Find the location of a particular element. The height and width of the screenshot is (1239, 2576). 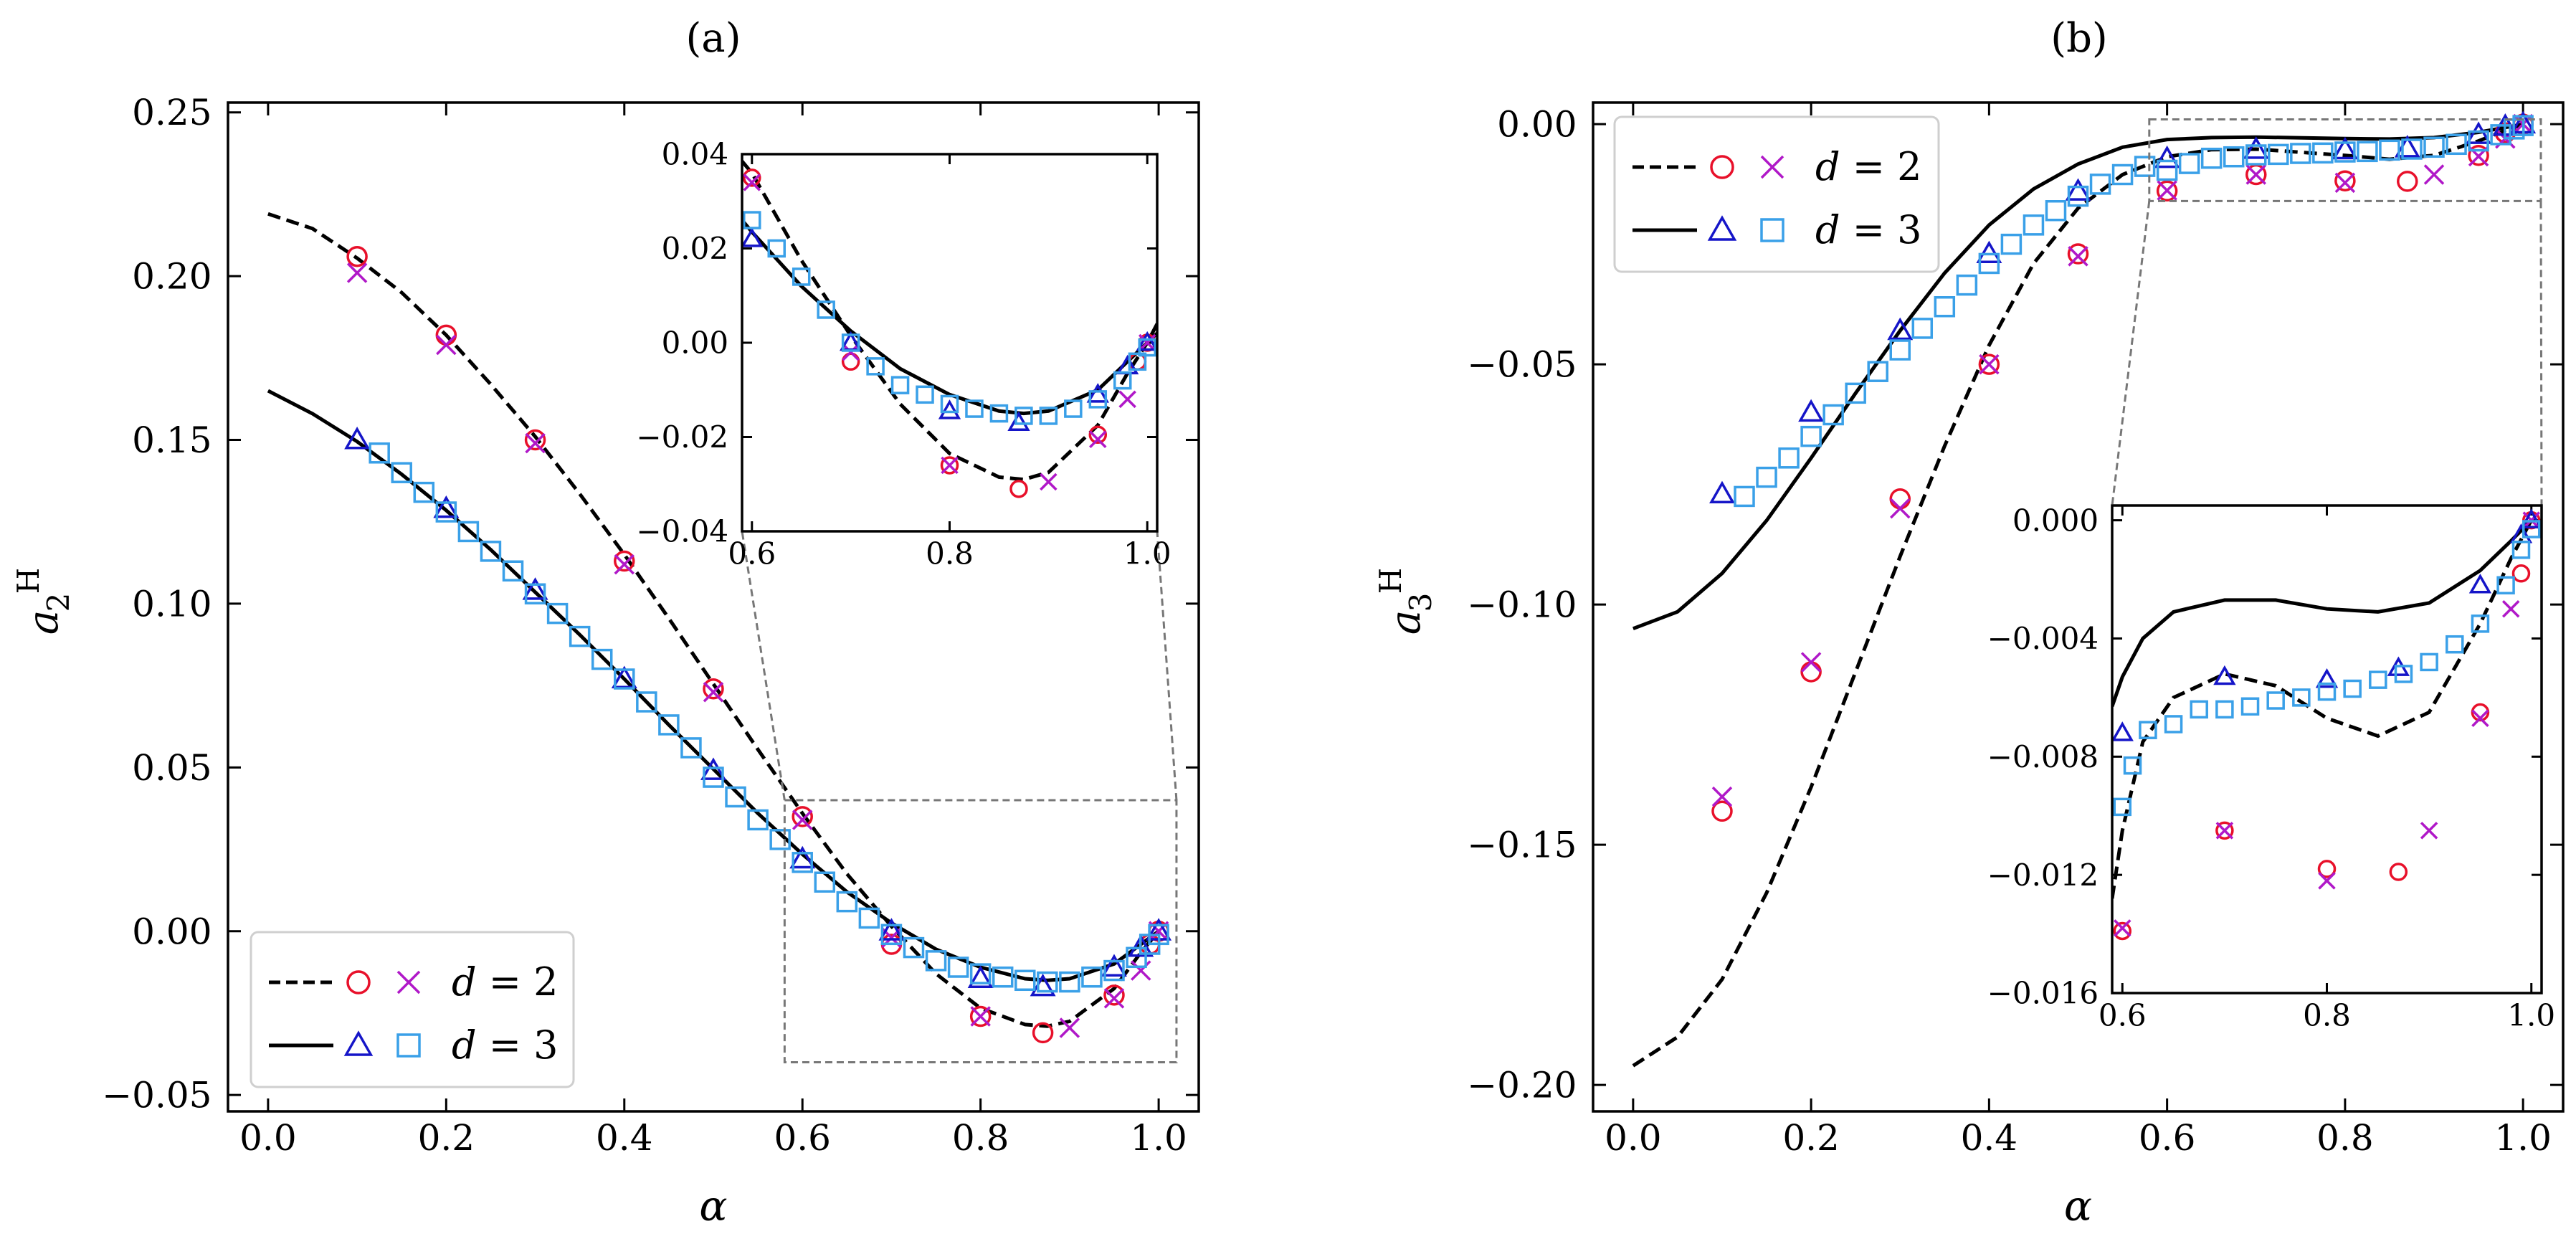

inset-frame is located at coordinates (2327, 749).